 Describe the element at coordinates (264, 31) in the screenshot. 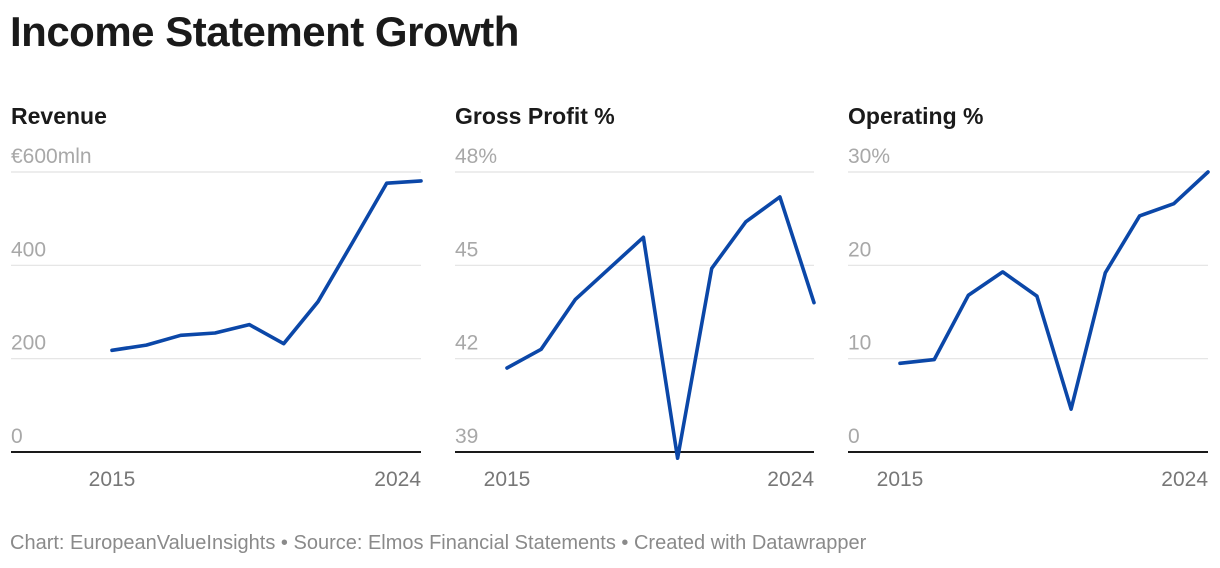

I see `chart-title: Income Statement Growth` at that location.